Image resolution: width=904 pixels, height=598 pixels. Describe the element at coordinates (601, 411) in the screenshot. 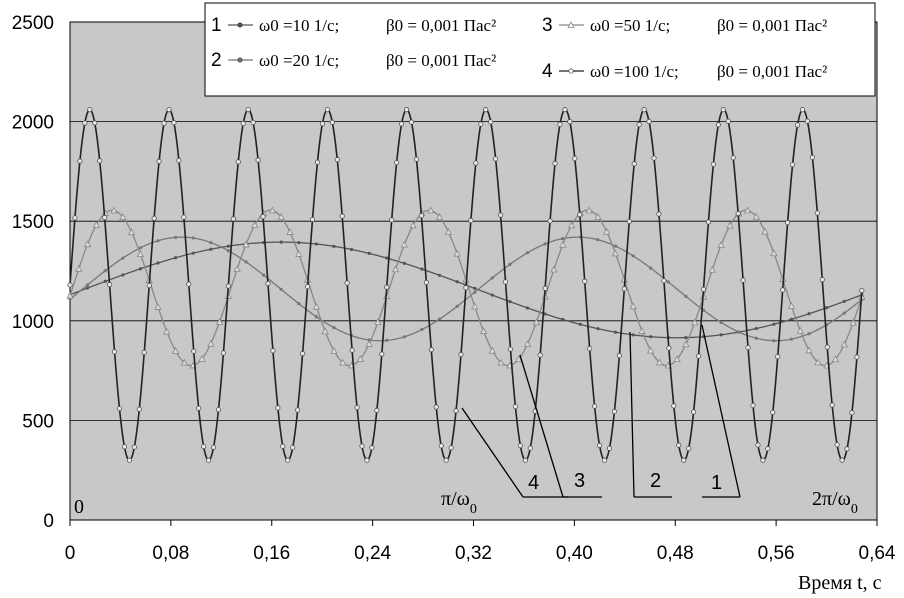

I see `callouts: 4 3 2 1` at that location.